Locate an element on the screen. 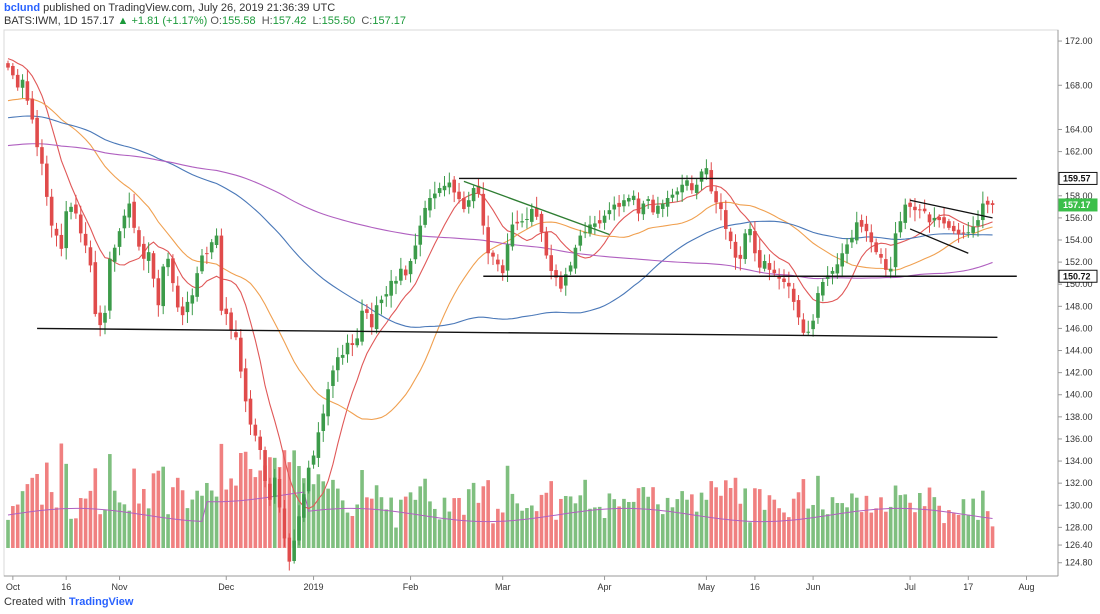 This screenshot has width=1100, height=614. x-tick-label: 2019 is located at coordinates (314, 587).